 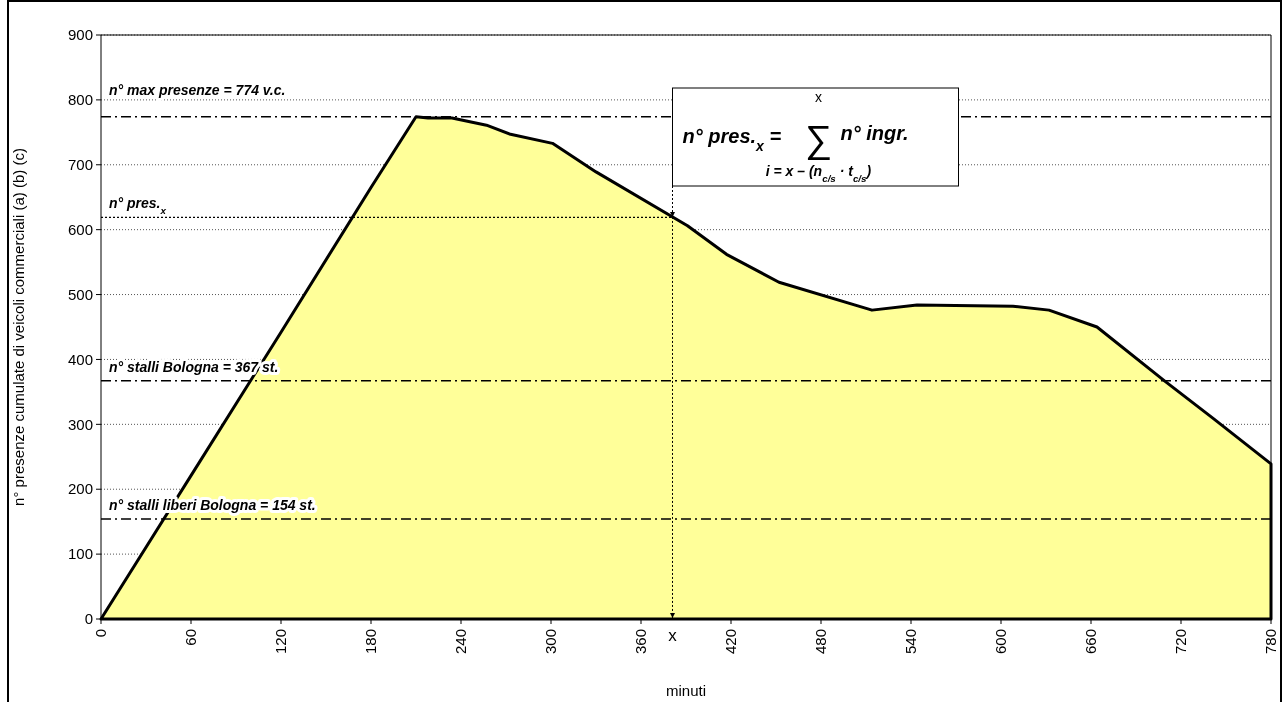 I want to click on y-tick-label: 500, so click(x=80, y=294).